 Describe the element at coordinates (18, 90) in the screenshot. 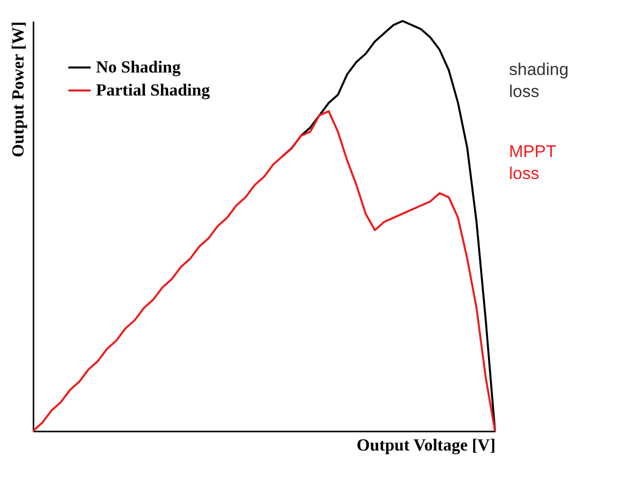

I see `y-axis-title: Output Power [W]` at that location.